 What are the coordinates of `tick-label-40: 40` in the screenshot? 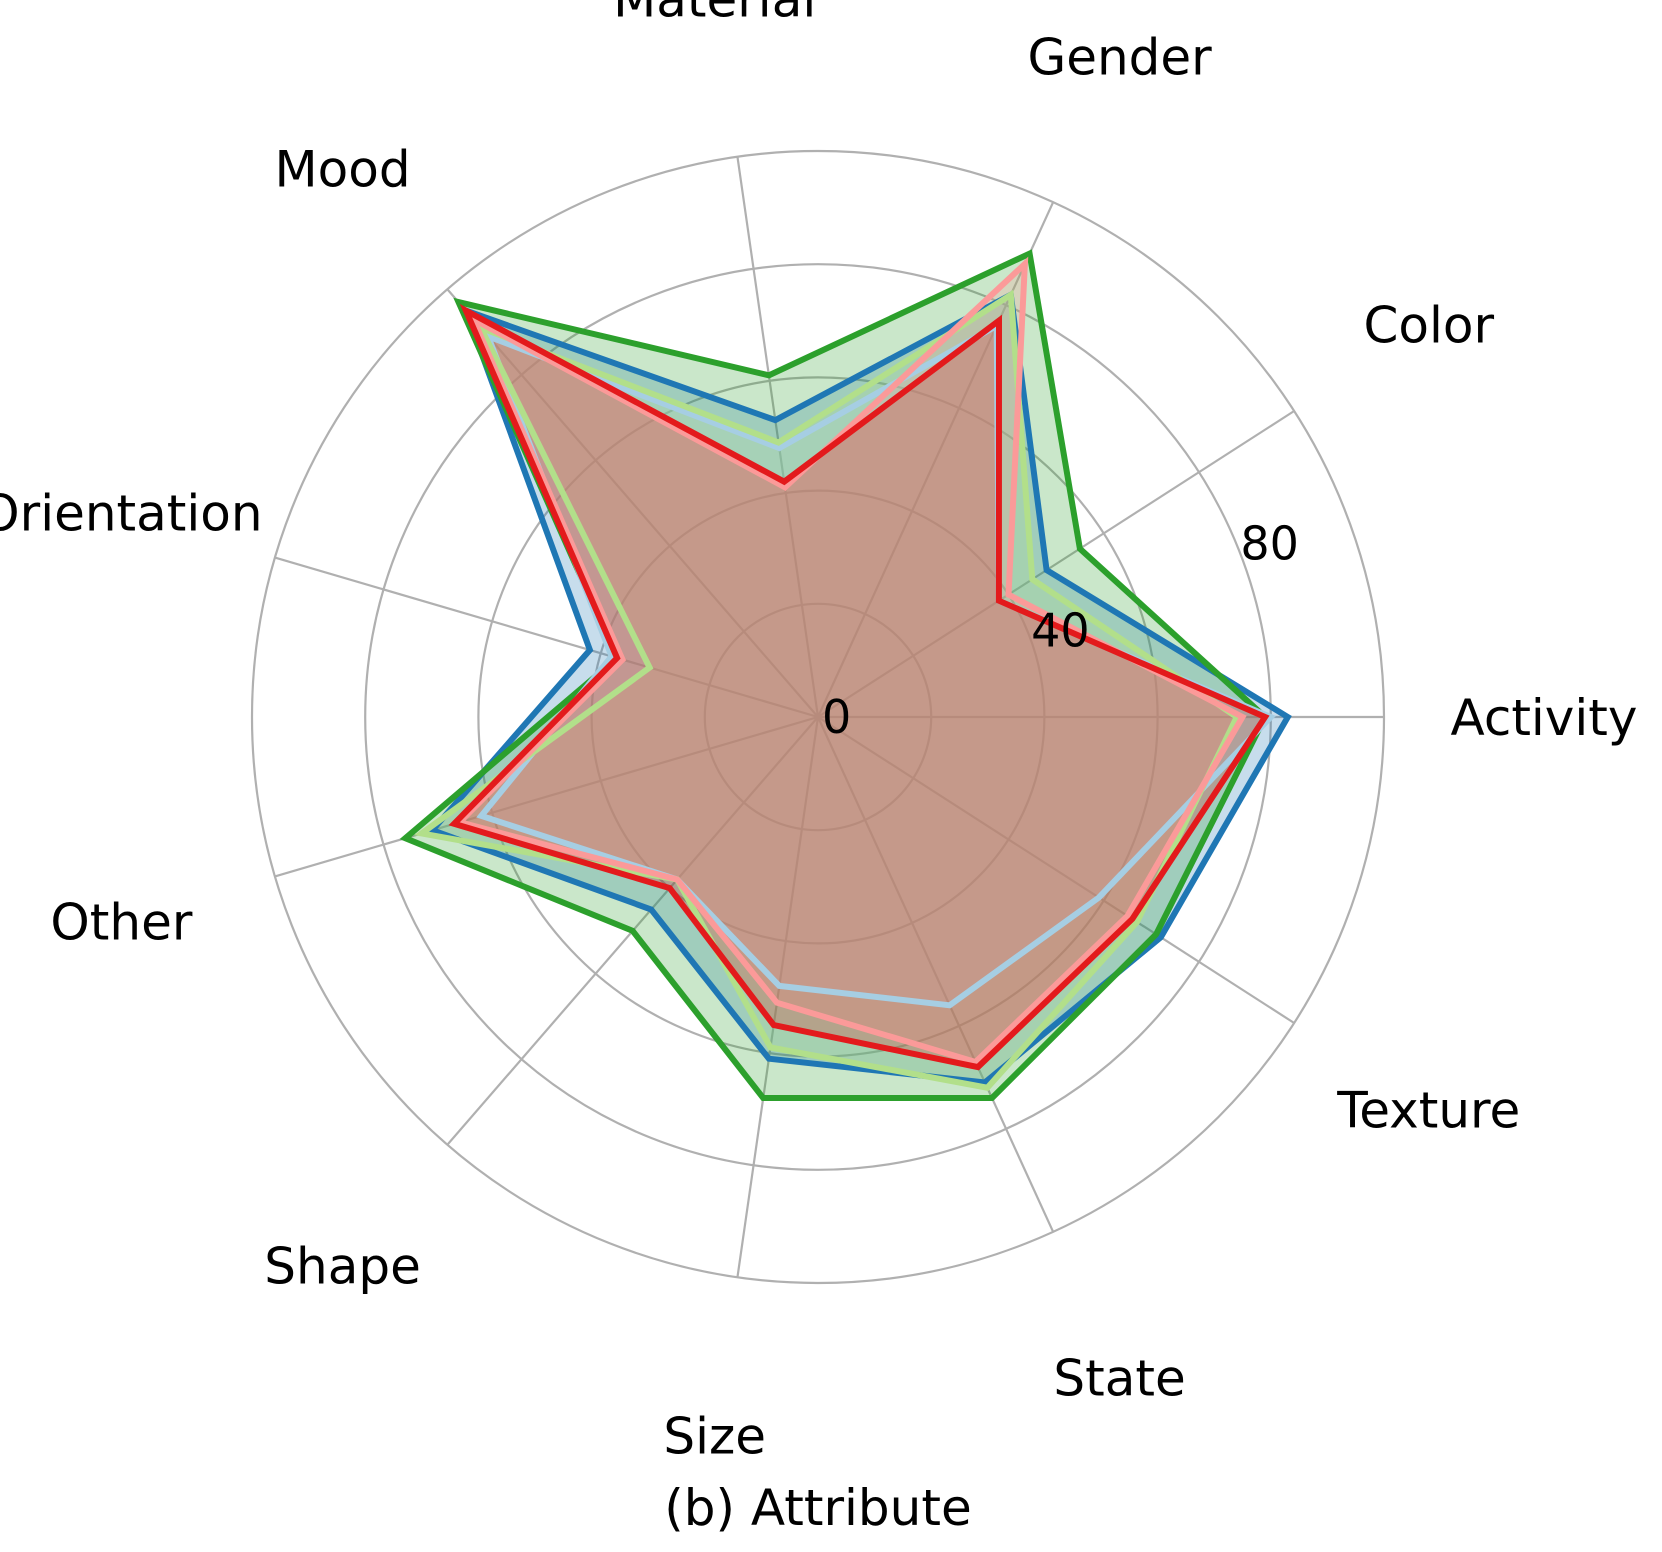 It's located at (1060, 630).